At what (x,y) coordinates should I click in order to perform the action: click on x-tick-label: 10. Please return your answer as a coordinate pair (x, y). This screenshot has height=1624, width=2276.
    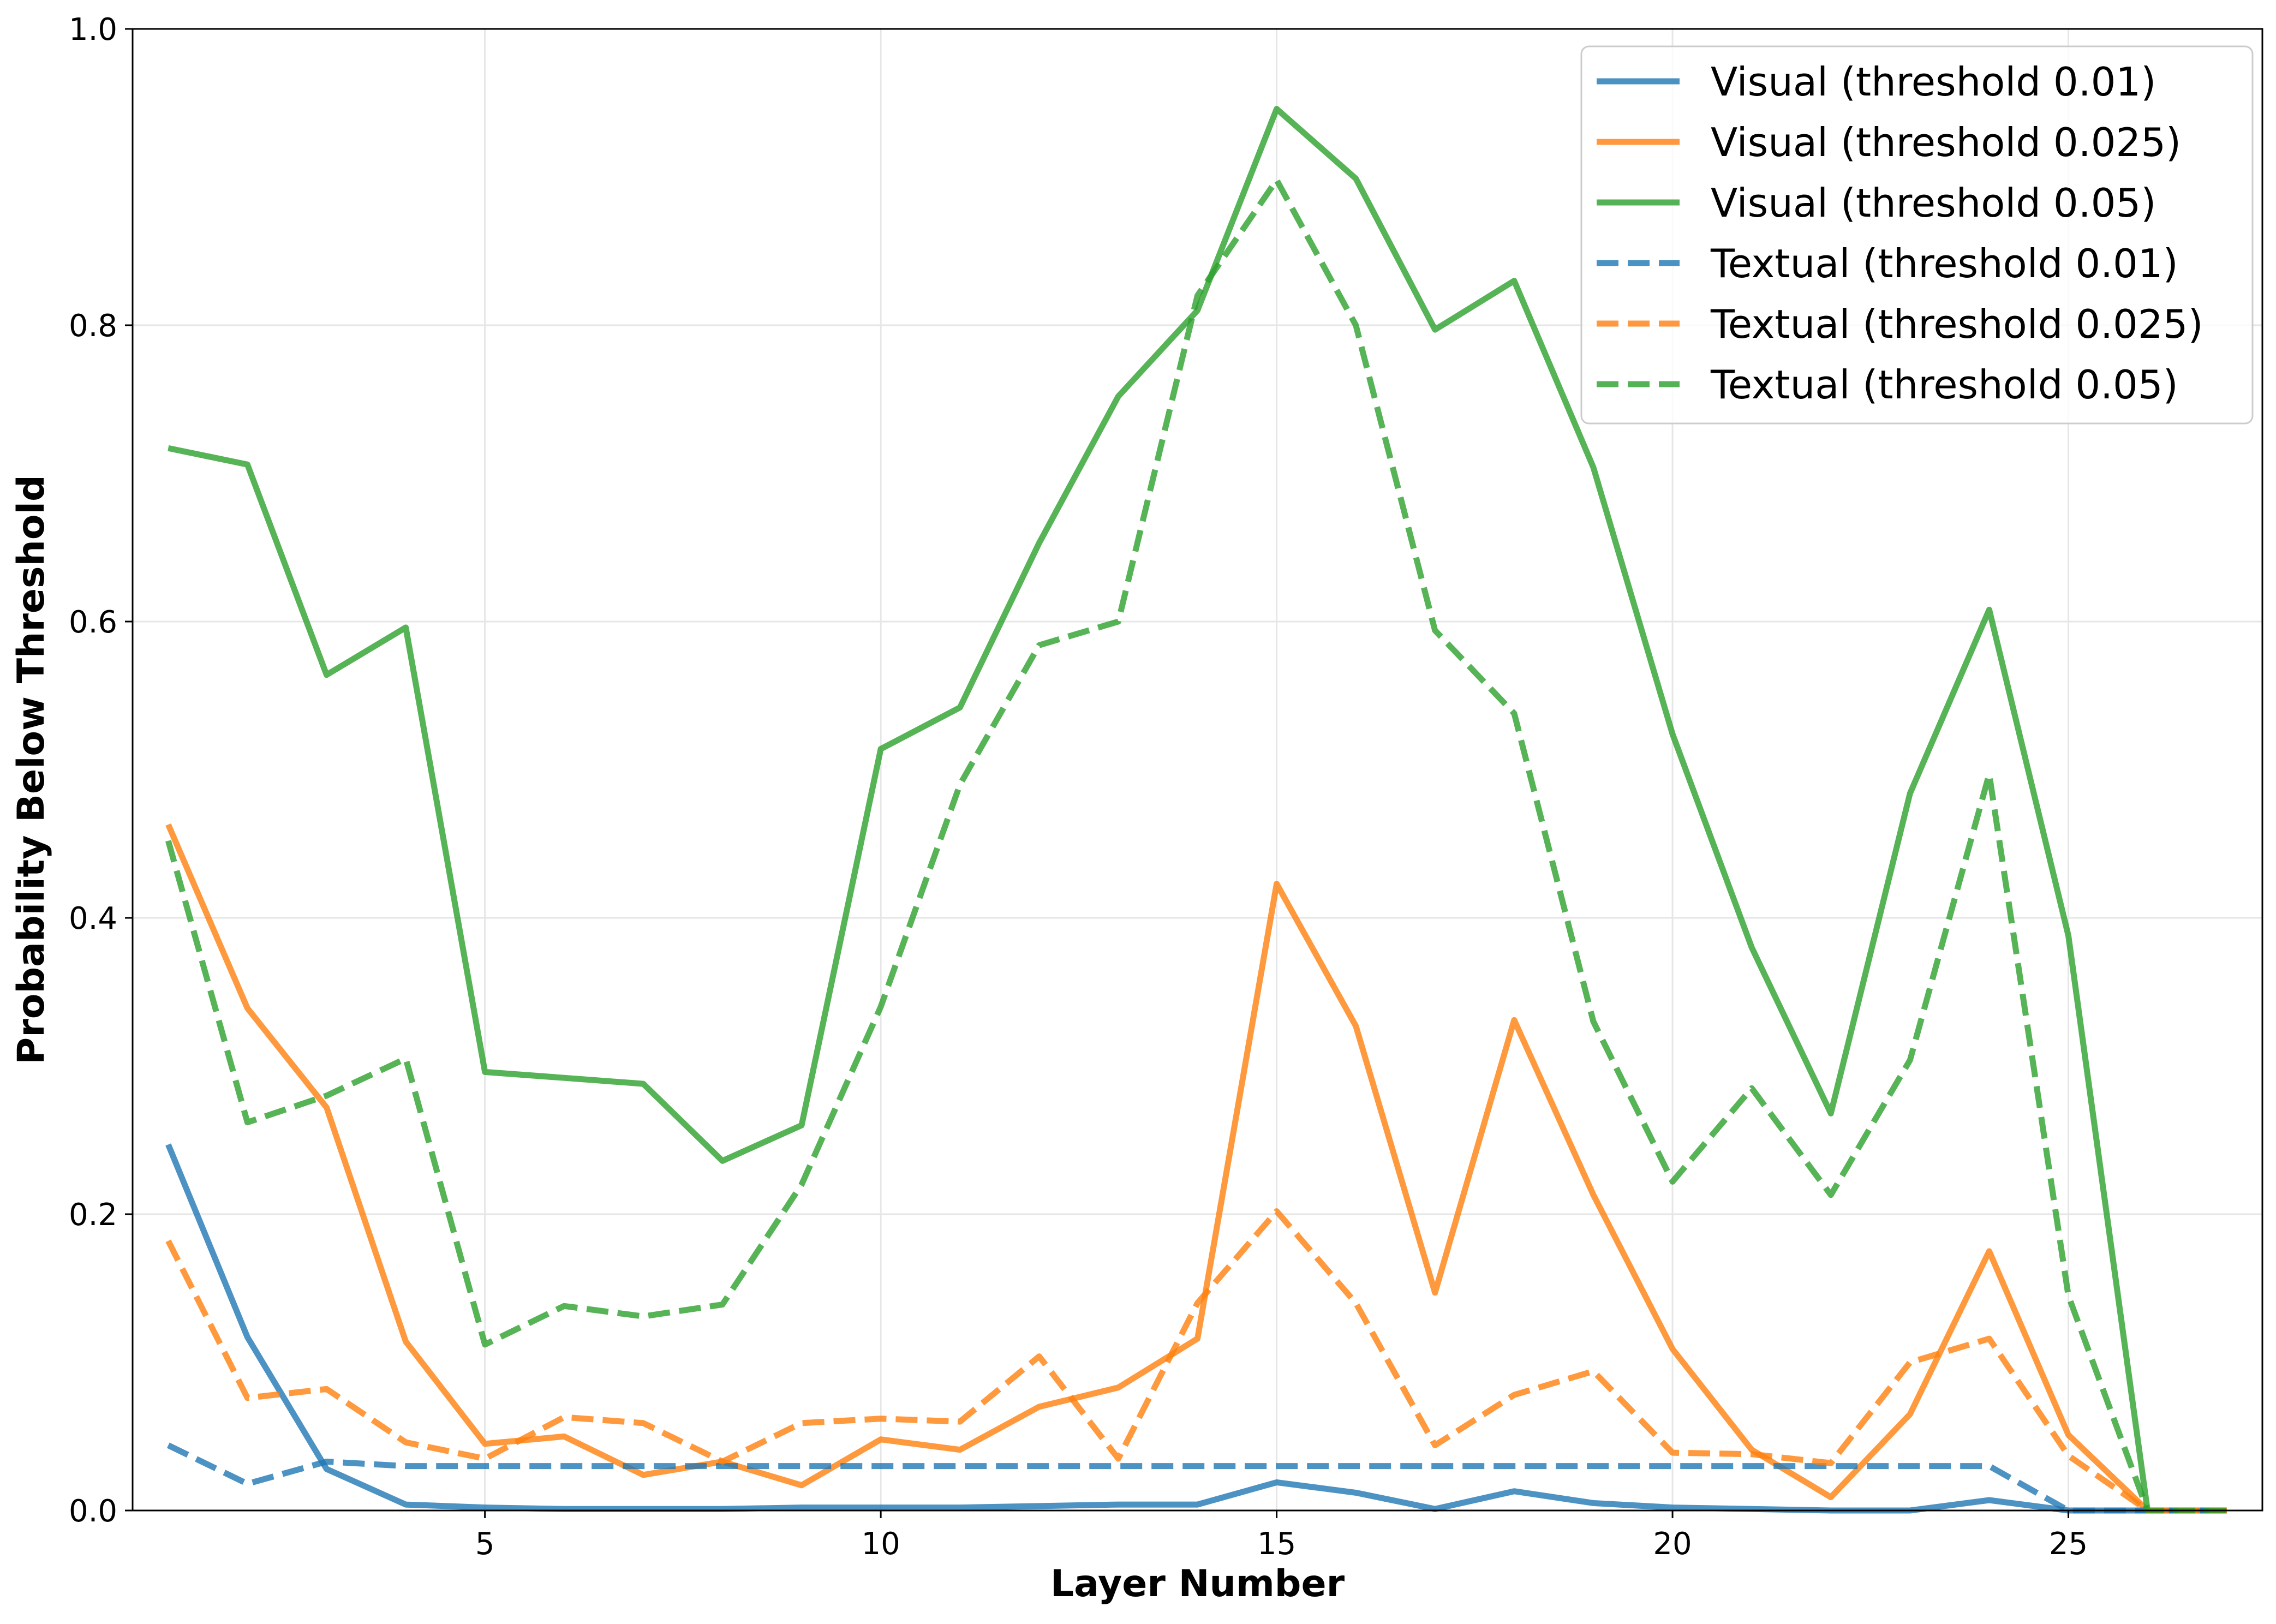
    Looking at the image, I should click on (880, 1544).